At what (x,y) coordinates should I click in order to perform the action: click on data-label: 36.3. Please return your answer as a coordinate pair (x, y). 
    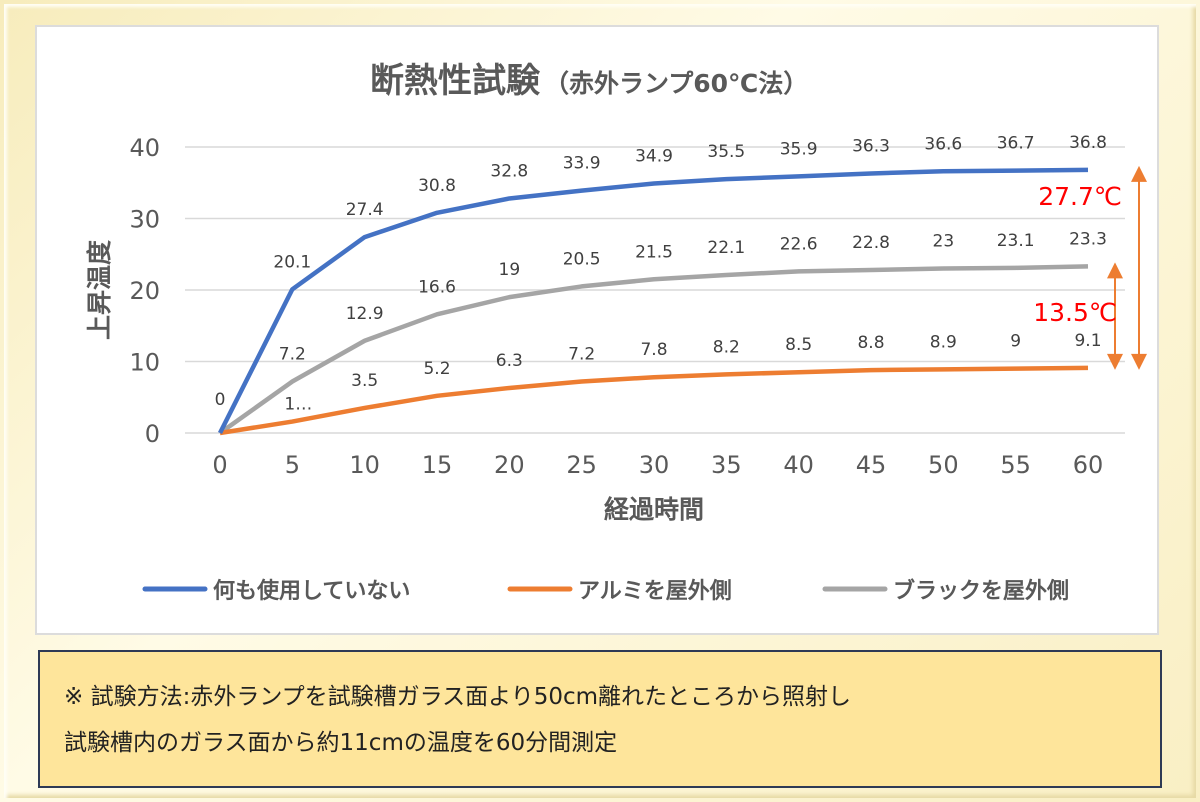
    Looking at the image, I should click on (871, 146).